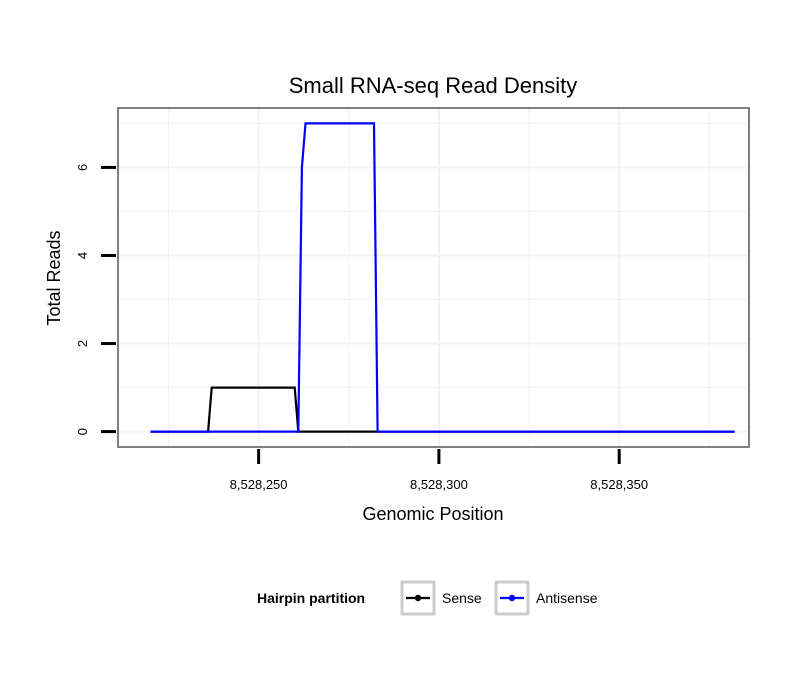 The height and width of the screenshot is (690, 810). Describe the element at coordinates (82, 167) in the screenshot. I see `y-tick-label: 6` at that location.